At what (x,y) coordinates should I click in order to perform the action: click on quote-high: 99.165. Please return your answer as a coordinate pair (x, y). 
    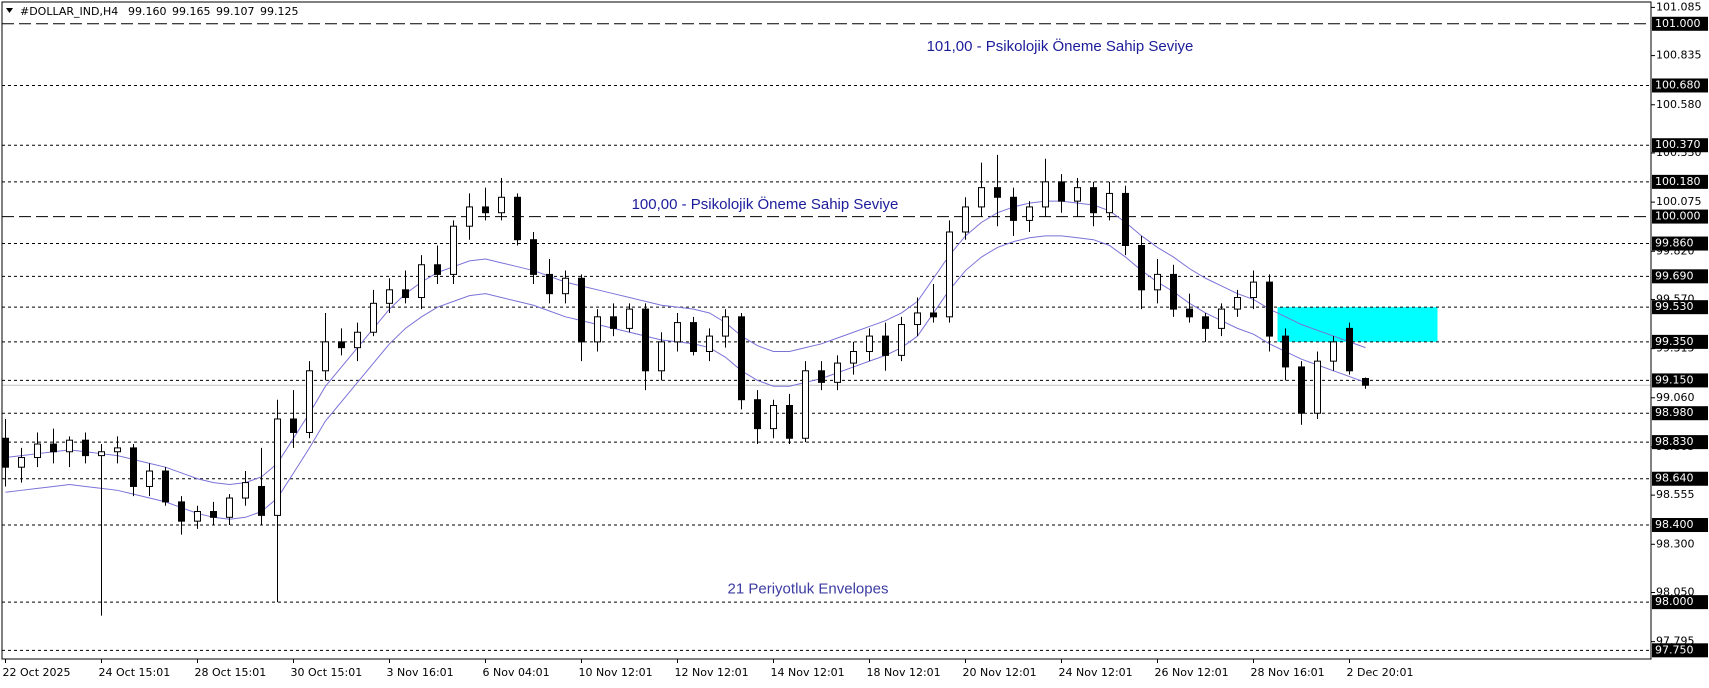
    Looking at the image, I should click on (191, 11).